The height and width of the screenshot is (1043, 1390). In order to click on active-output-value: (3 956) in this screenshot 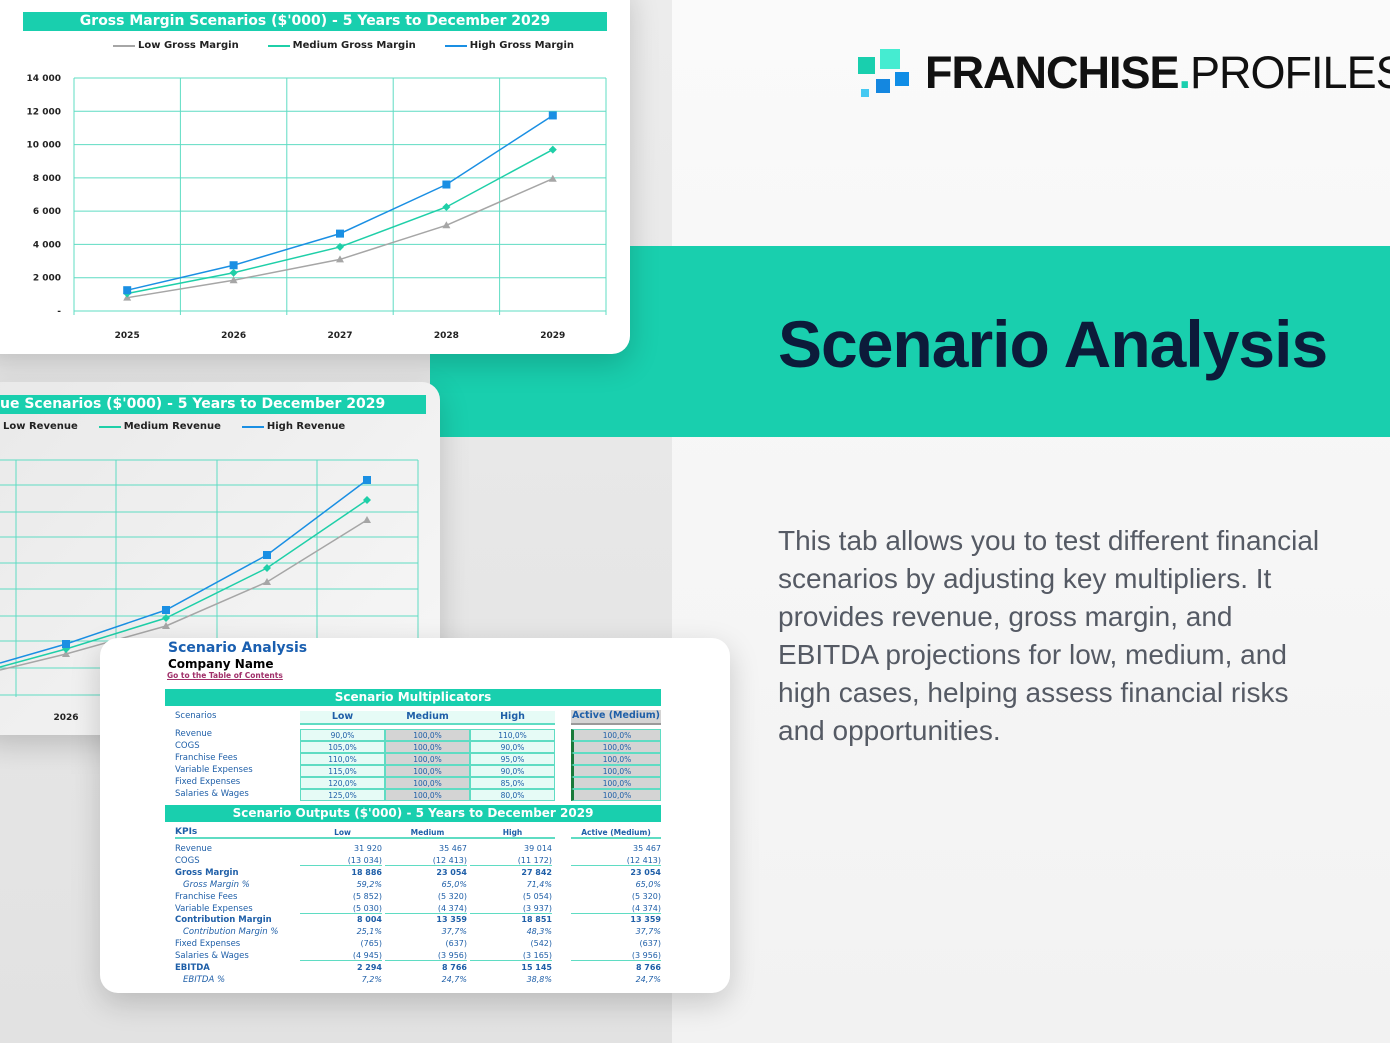, I will do `click(616, 956)`.